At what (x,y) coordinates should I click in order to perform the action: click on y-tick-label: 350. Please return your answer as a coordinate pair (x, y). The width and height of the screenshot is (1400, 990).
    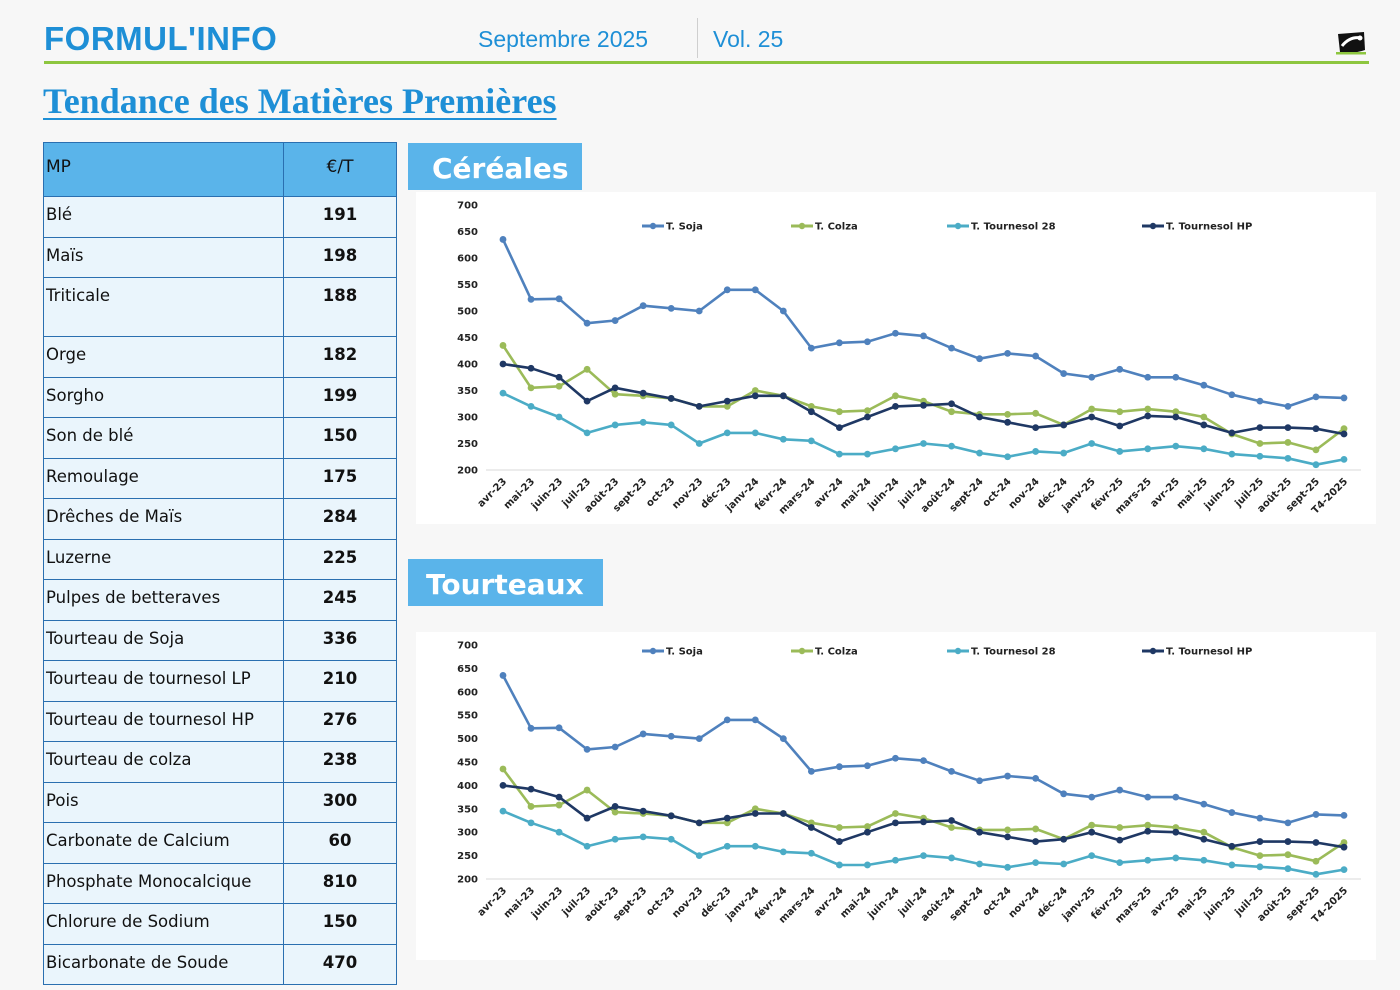
    Looking at the image, I should click on (467, 809).